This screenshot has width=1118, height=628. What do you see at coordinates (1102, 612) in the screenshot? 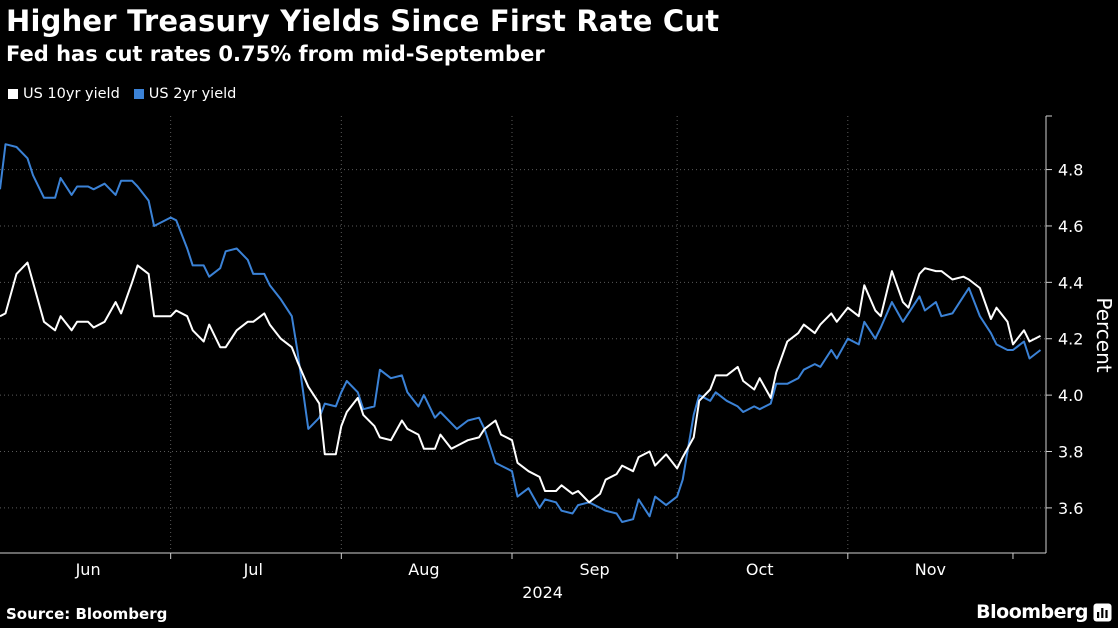
I see `terminal-chart-icon` at bounding box center [1102, 612].